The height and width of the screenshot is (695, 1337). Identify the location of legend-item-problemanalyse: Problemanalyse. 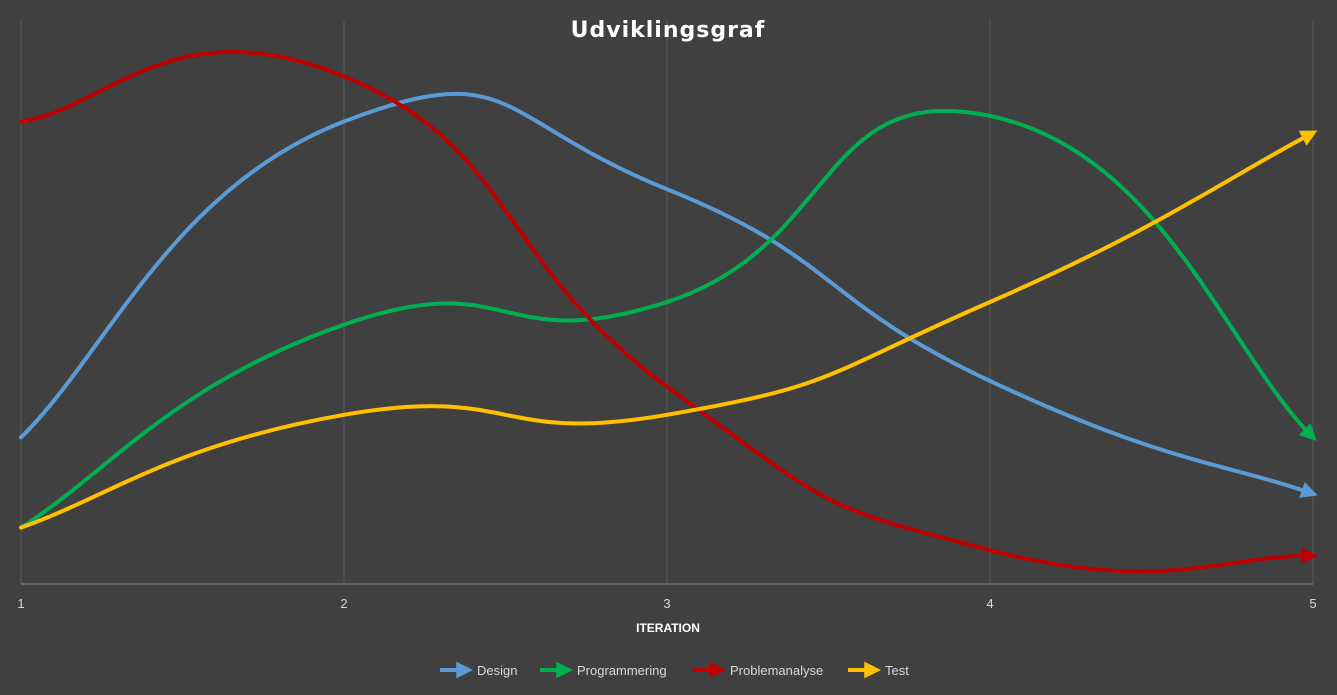
(758, 670).